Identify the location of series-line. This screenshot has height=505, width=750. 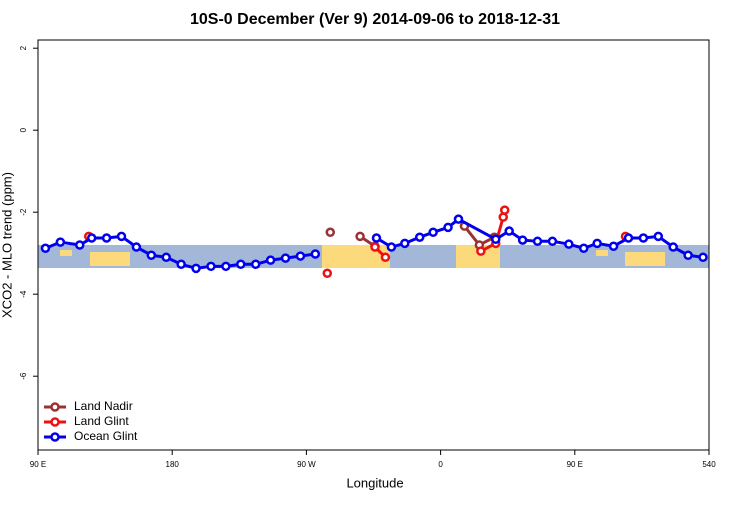
(539, 238).